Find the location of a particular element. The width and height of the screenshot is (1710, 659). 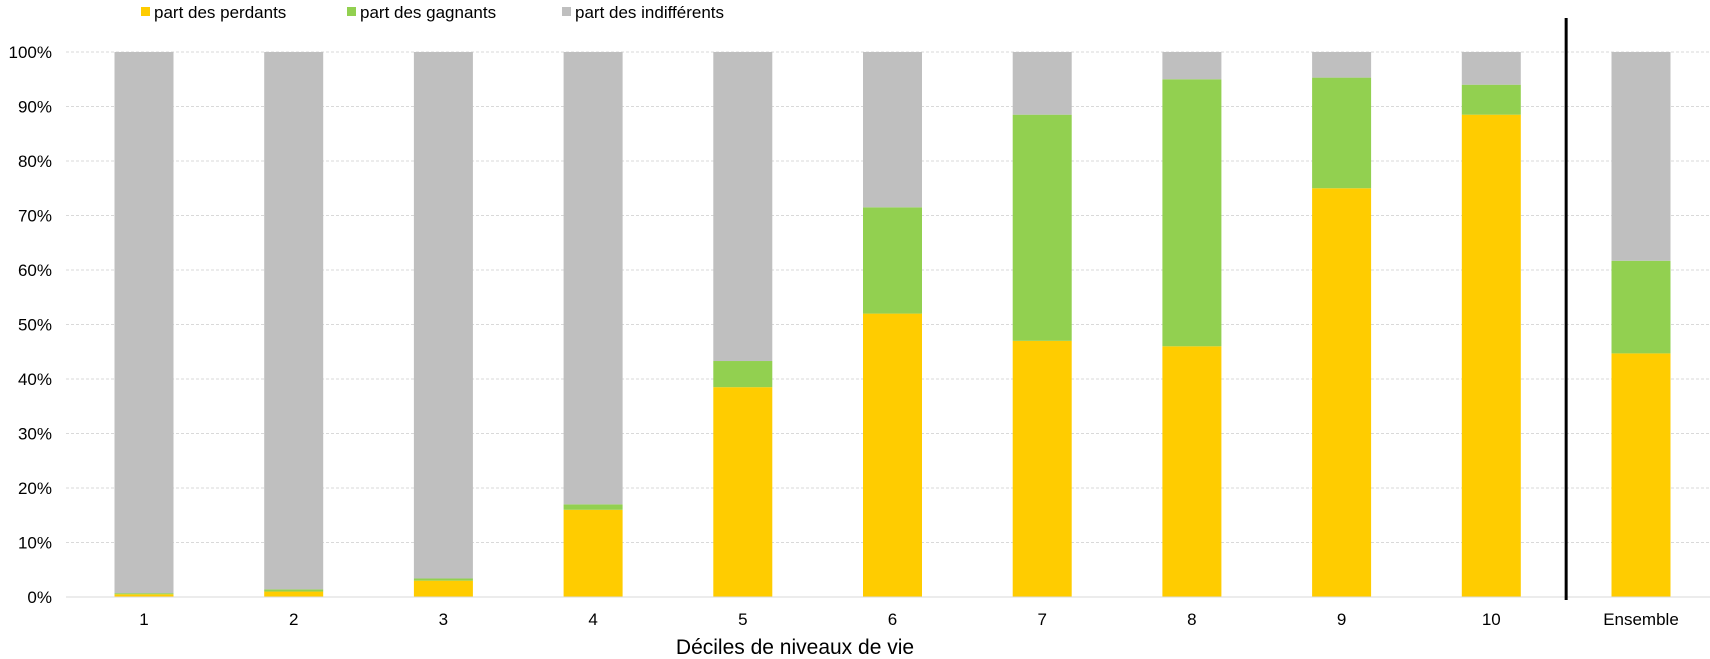

y-tick-label: 60% is located at coordinates (35, 270).